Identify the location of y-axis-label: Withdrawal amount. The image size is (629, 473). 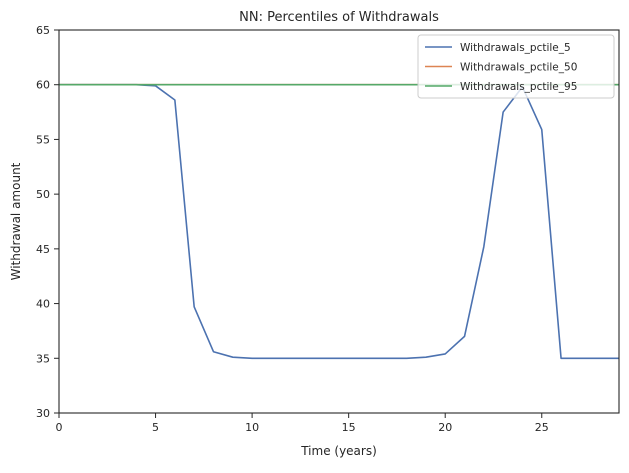
(16, 221).